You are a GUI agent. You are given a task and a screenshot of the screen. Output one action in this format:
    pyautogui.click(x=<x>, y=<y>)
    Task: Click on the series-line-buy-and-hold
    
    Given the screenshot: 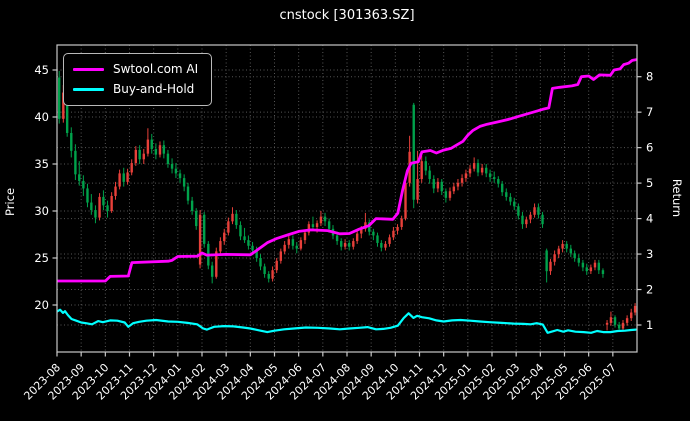 What is the action you would take?
    pyautogui.click(x=347, y=321)
    